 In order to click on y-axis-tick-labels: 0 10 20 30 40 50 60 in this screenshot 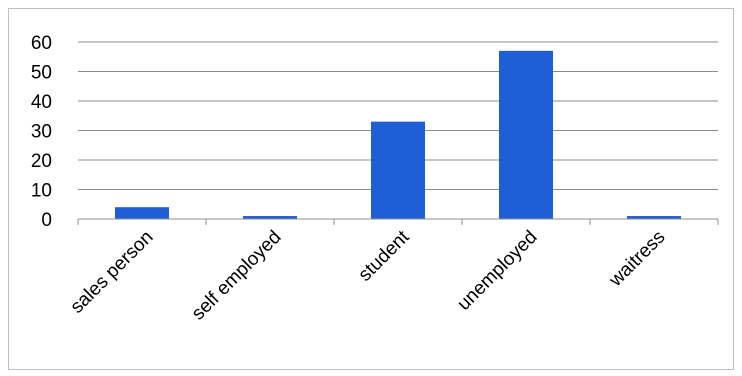, I will do `click(41, 132)`.